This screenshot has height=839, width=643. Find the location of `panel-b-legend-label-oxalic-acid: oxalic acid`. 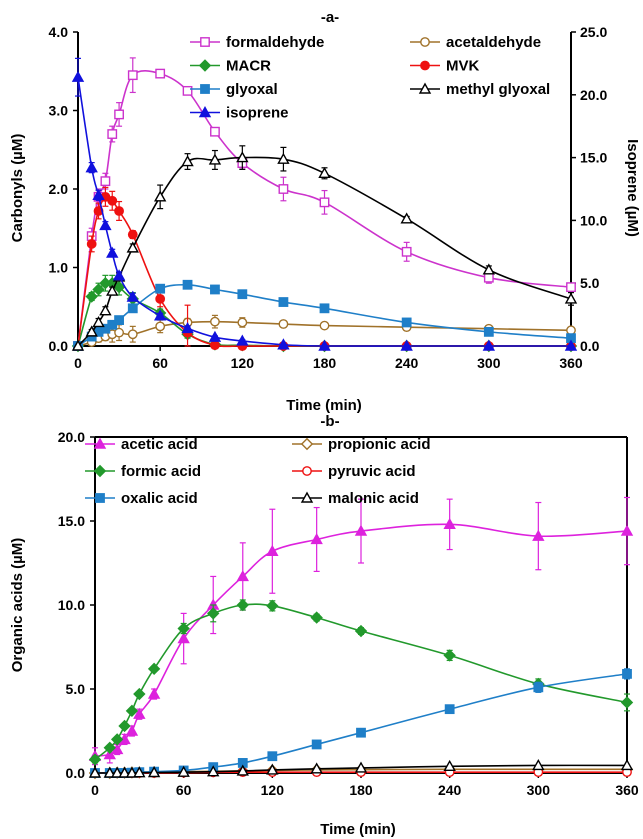

panel-b-legend-label-oxalic-acid: oxalic acid is located at coordinates (159, 498).